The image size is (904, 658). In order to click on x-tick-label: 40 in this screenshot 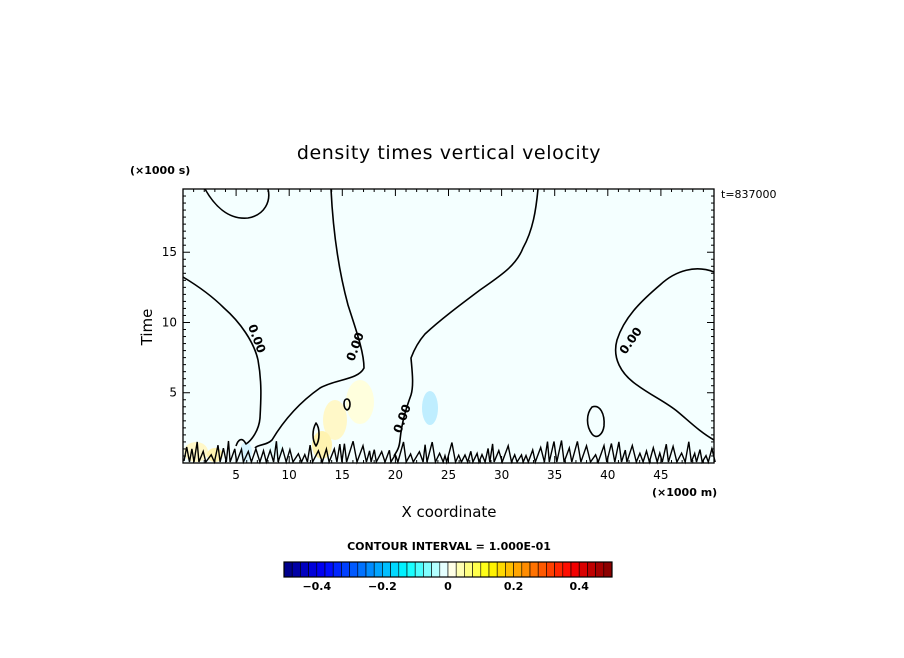, I will do `click(607, 475)`.